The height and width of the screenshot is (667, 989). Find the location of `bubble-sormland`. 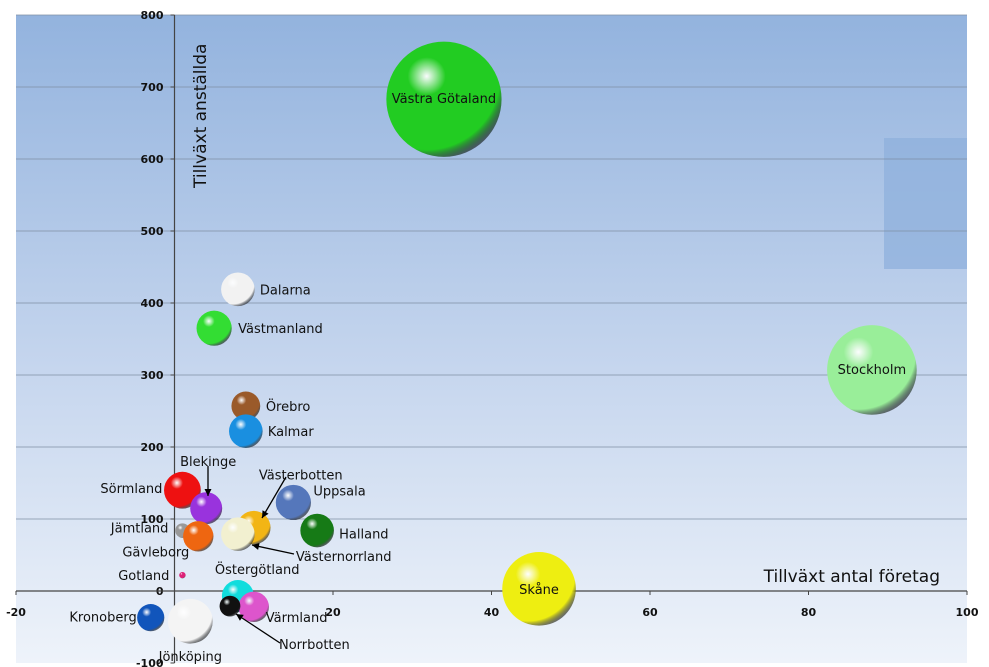

bubble-sormland is located at coordinates (182, 490).